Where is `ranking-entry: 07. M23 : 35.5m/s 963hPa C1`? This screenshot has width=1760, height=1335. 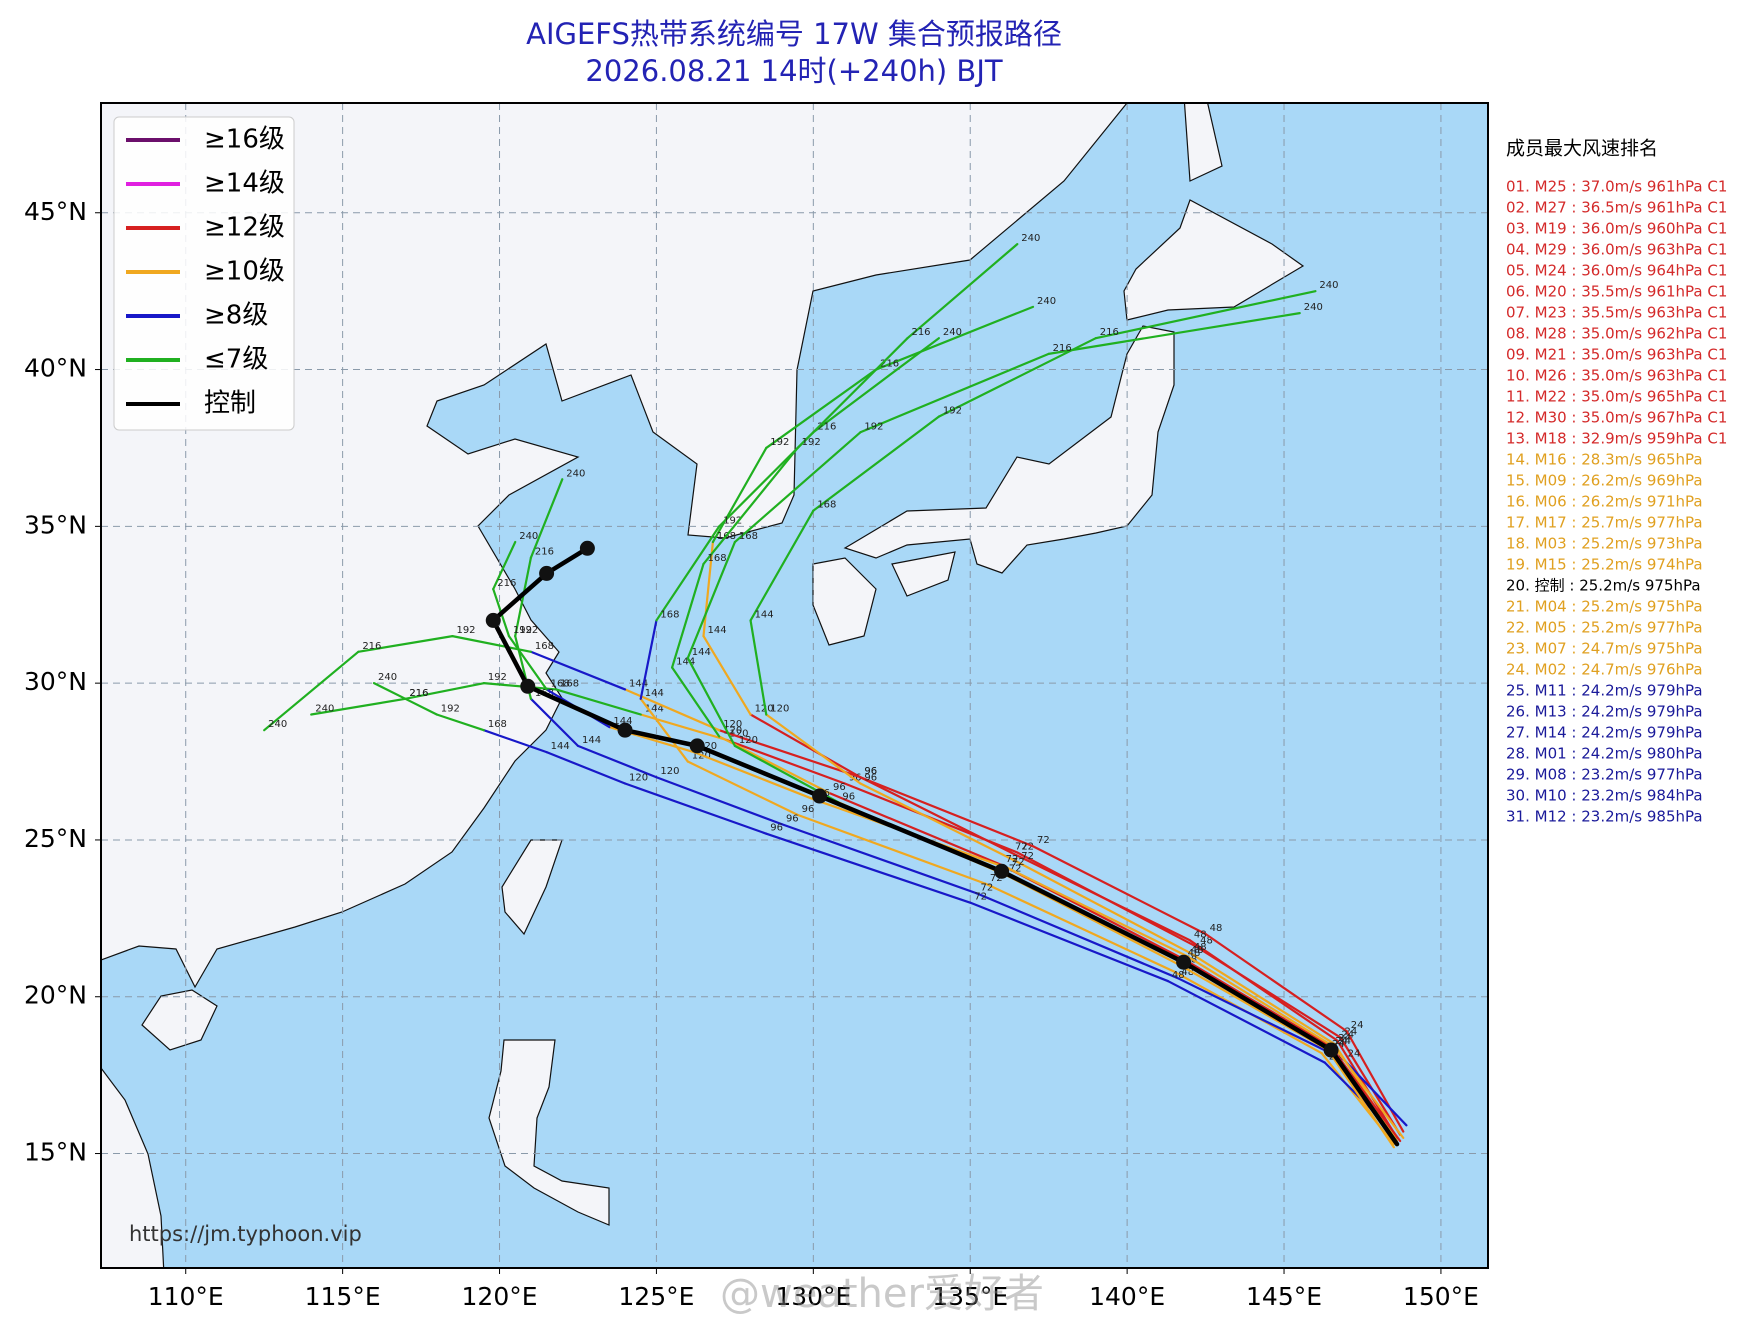 ranking-entry: 07. M23 : 35.5m/s 963hPa C1 is located at coordinates (1616, 313).